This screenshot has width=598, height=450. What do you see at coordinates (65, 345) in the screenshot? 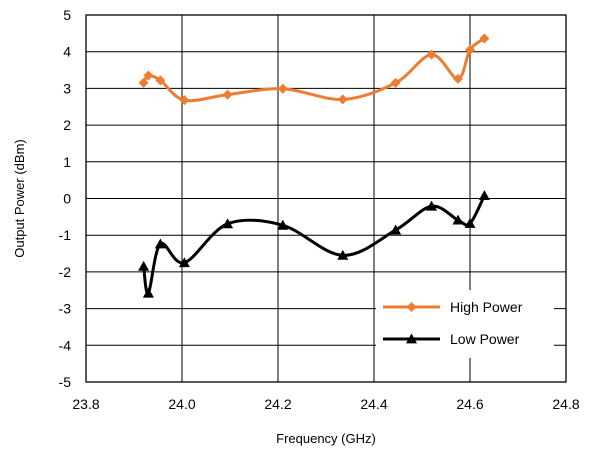
I see `y-tick-label: -4` at bounding box center [65, 345].